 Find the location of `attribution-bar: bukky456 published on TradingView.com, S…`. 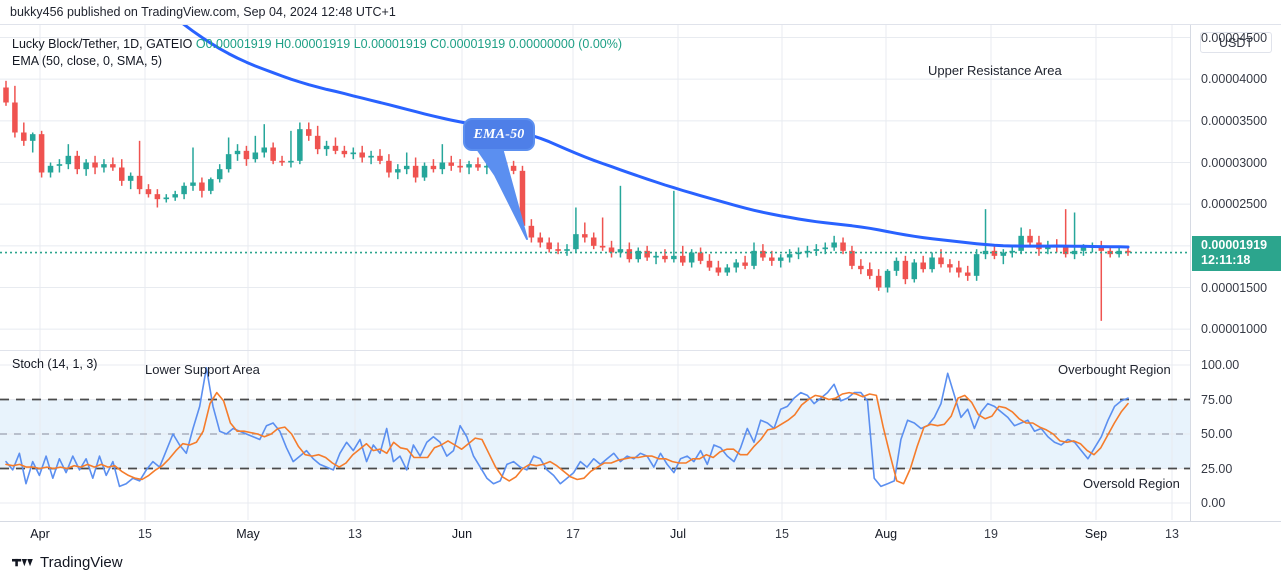

attribution-bar: bukky456 published on TradingView.com, S… is located at coordinates (640, 12).